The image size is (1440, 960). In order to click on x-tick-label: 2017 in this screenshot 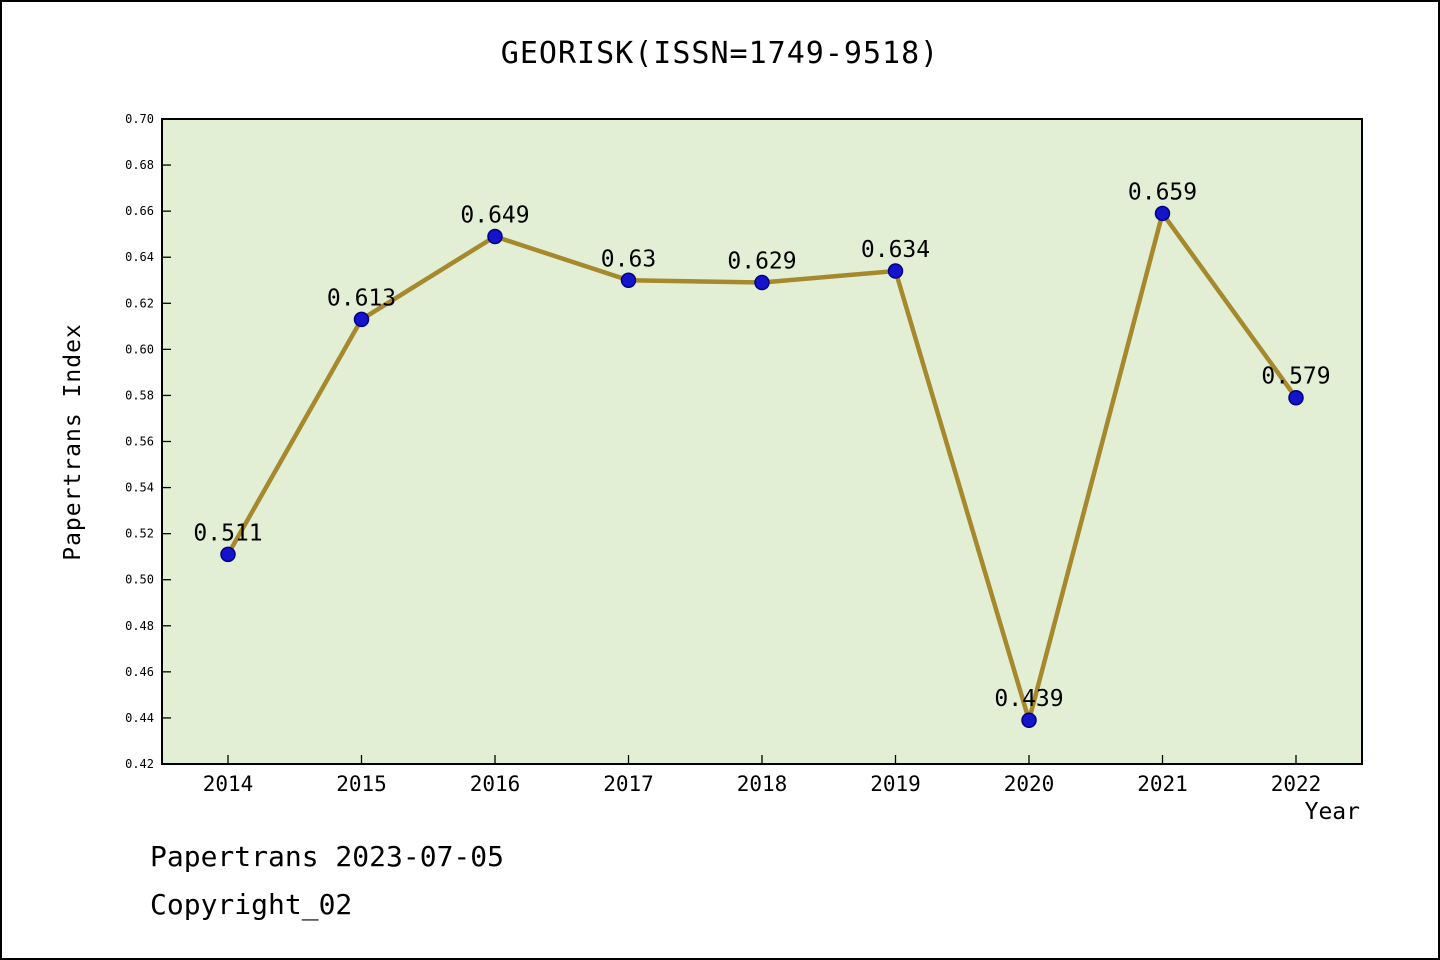, I will do `click(628, 784)`.